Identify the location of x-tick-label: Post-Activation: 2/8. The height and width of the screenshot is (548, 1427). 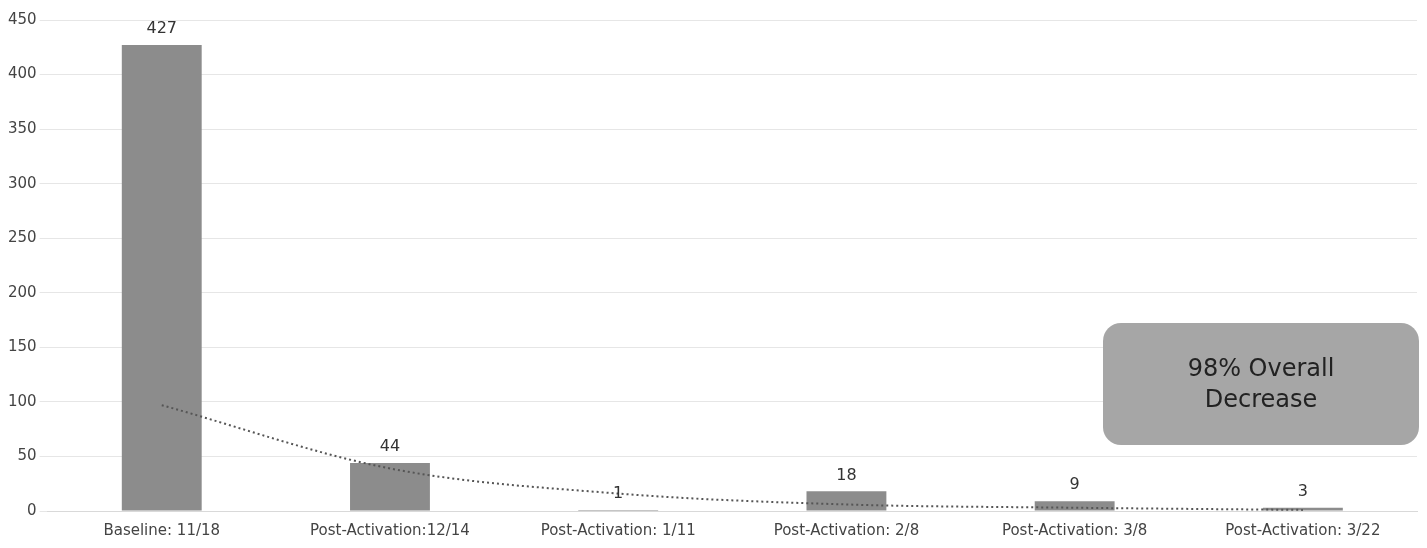
(846, 529).